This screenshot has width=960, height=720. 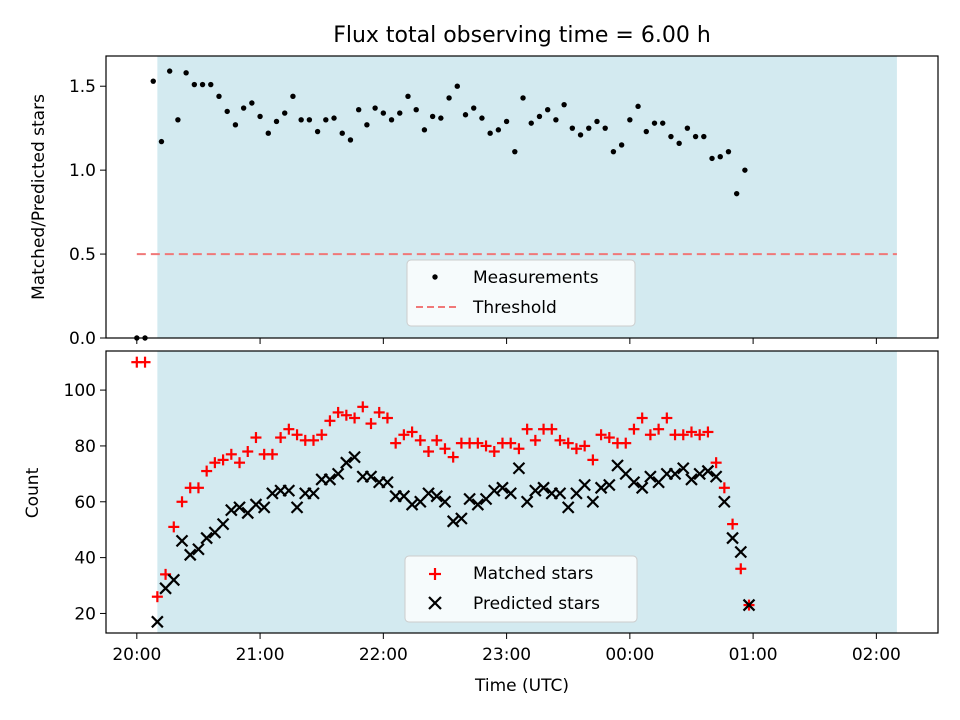 What do you see at coordinates (629, 655) in the screenshot?
I see `count-x-tick-label: 00:00` at bounding box center [629, 655].